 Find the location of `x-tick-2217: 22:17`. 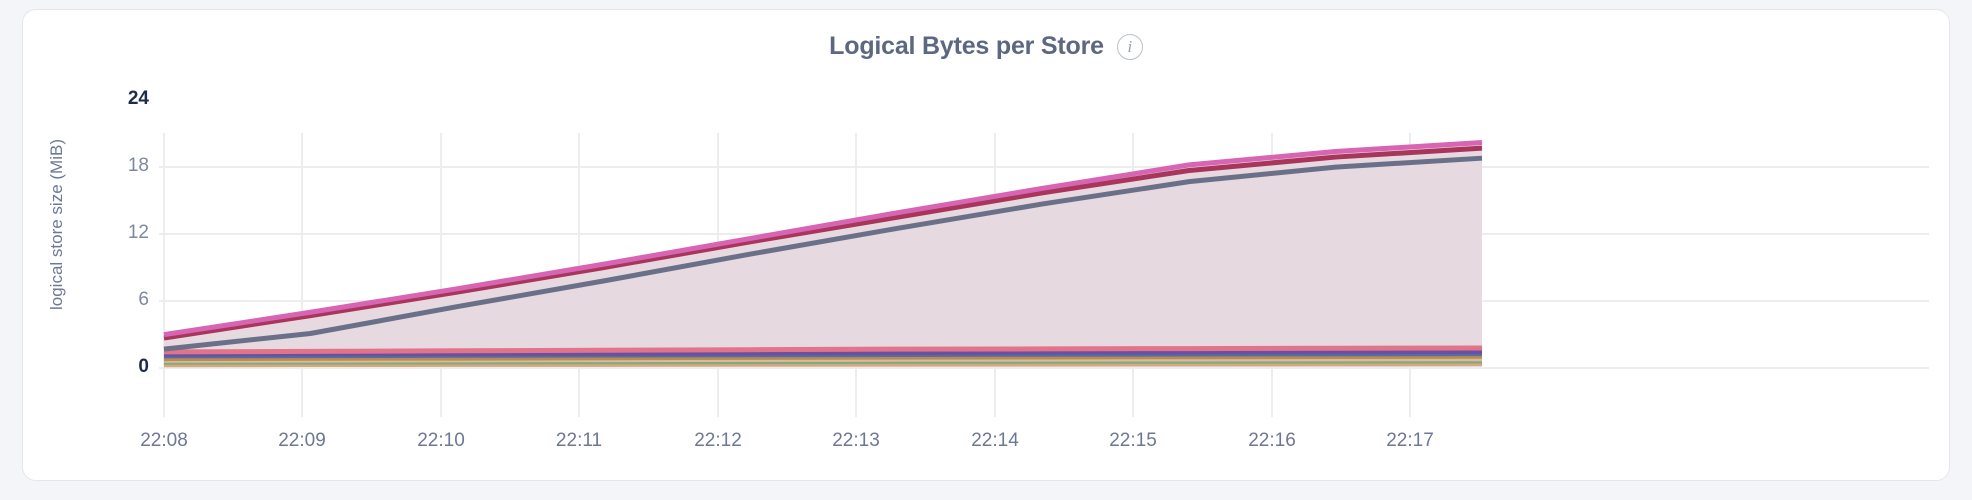

x-tick-2217: 22:17 is located at coordinates (1410, 440).